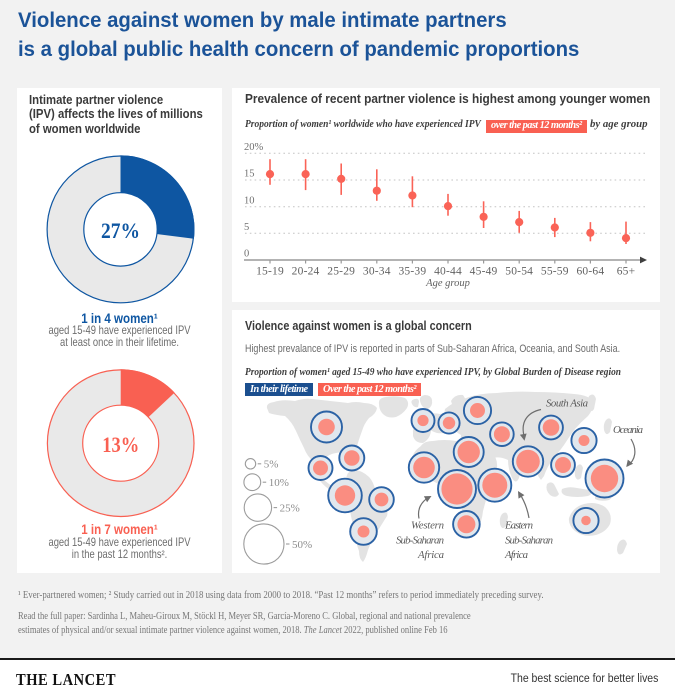  Describe the element at coordinates (302, 545) in the screenshot. I see `svg-text: 50%` at that location.